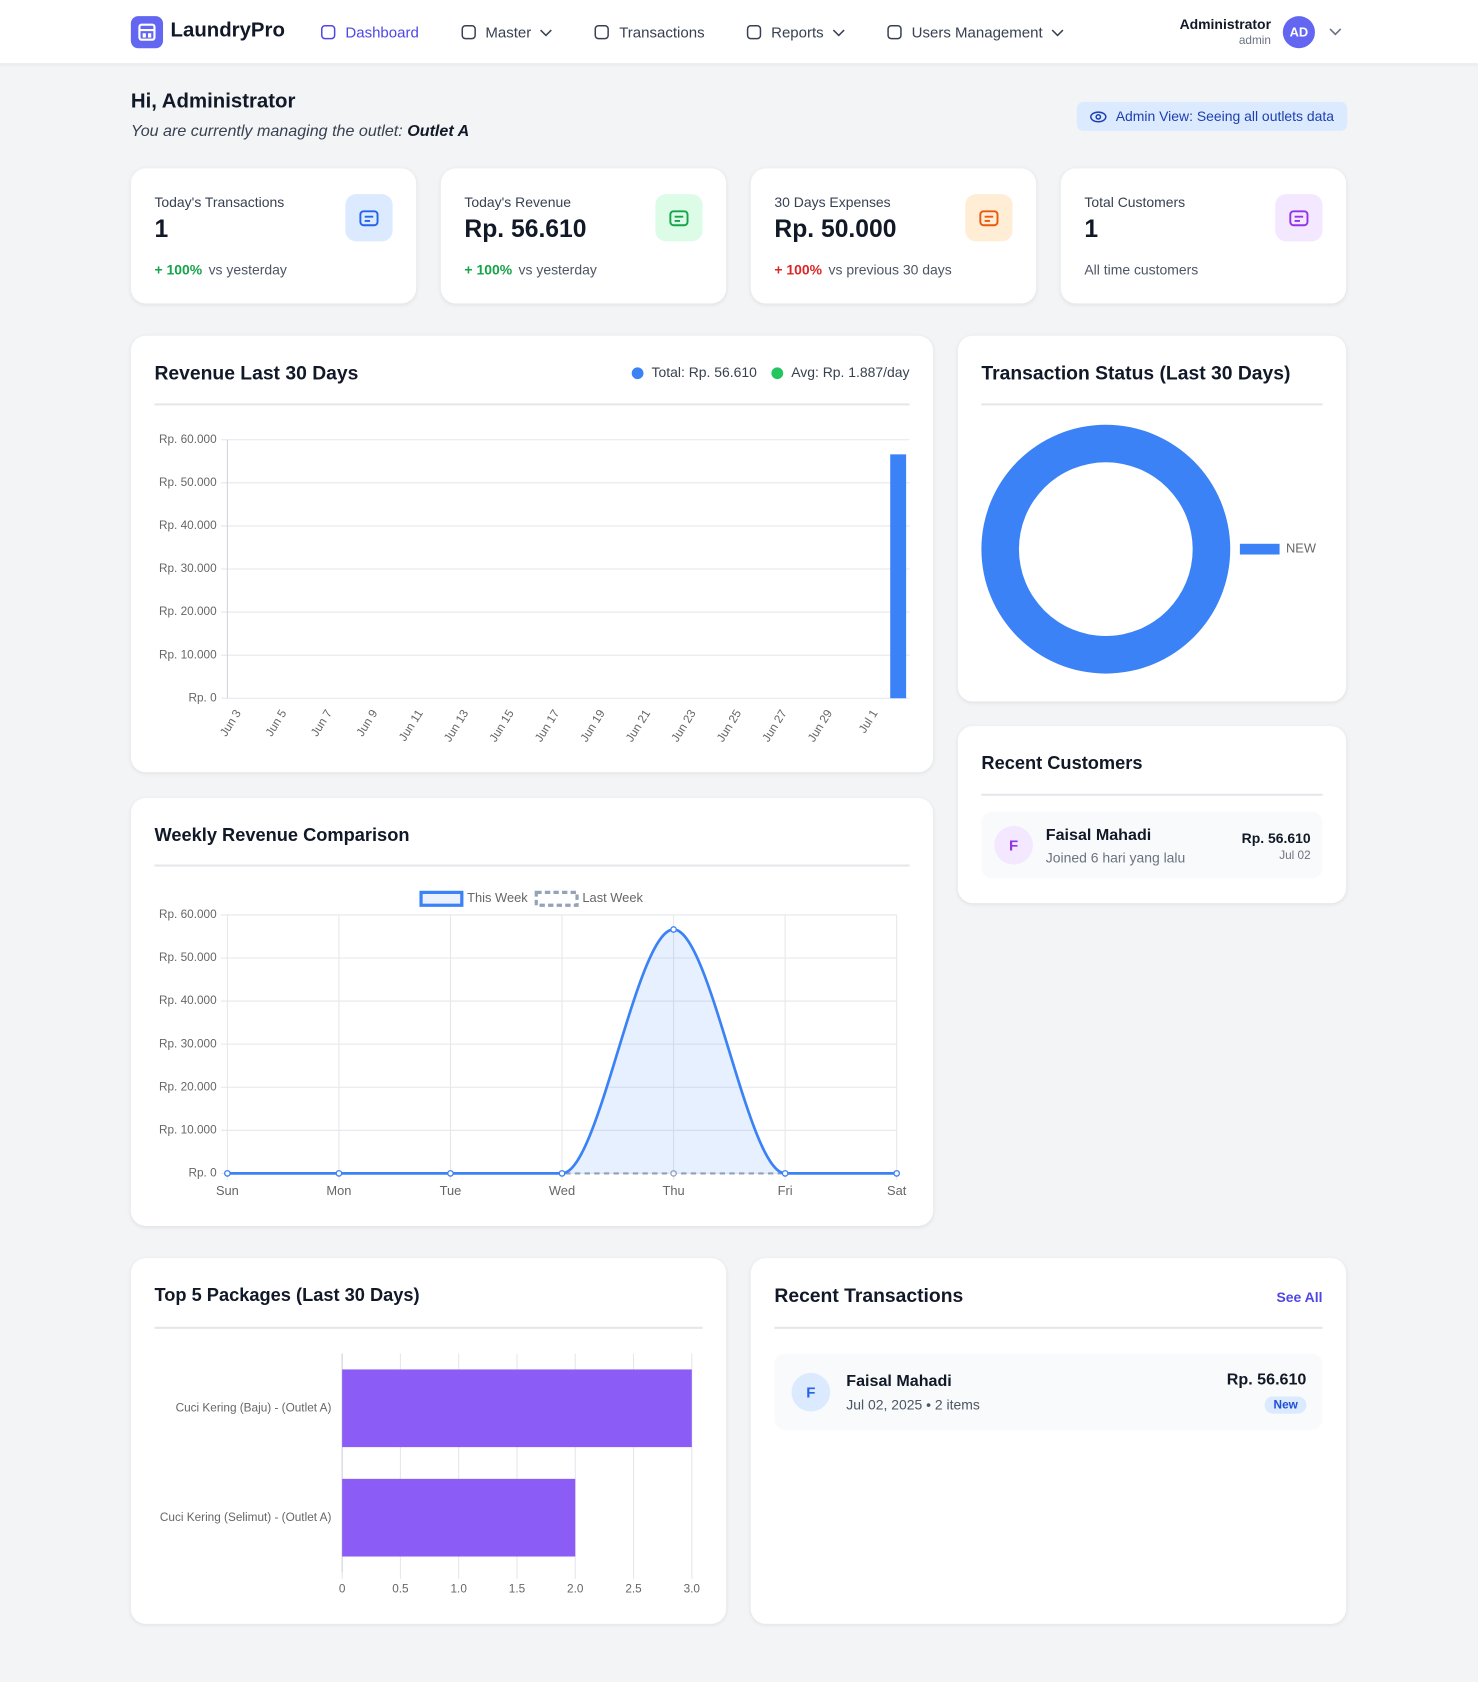  What do you see at coordinates (1212, 116) in the screenshot?
I see `admin-badge: Admin View: Seeing all outlets data` at bounding box center [1212, 116].